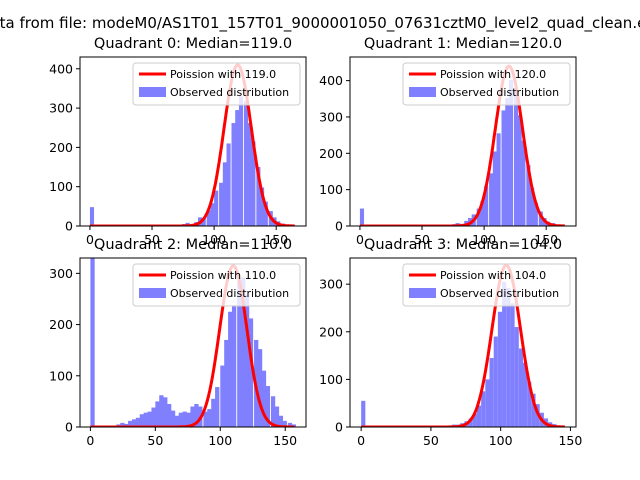 The image size is (640, 480). What do you see at coordinates (331, 80) in the screenshot?
I see `quadrant-1-y-tick-label: 400` at bounding box center [331, 80].